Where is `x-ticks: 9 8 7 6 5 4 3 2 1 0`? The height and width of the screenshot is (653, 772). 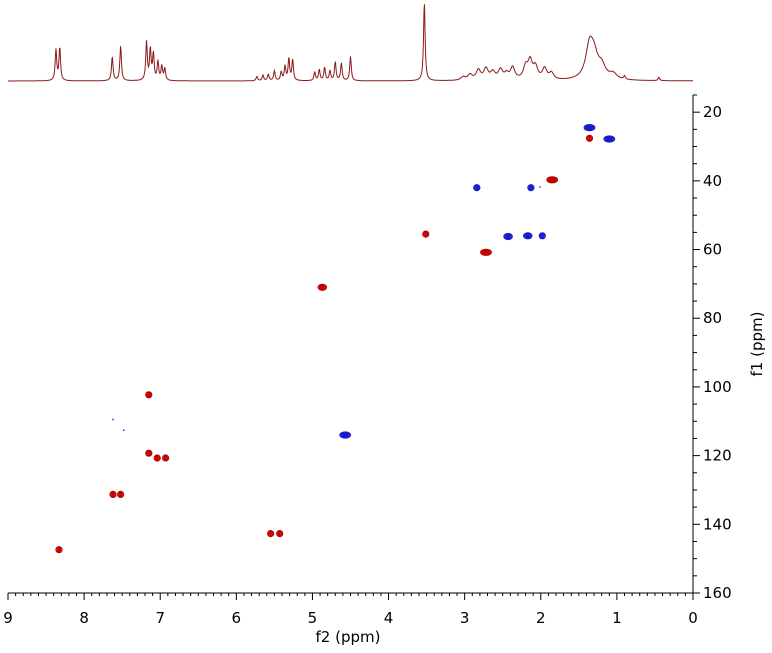 x-ticks: 9 8 7 6 5 4 3 2 1 0 is located at coordinates (350, 610).